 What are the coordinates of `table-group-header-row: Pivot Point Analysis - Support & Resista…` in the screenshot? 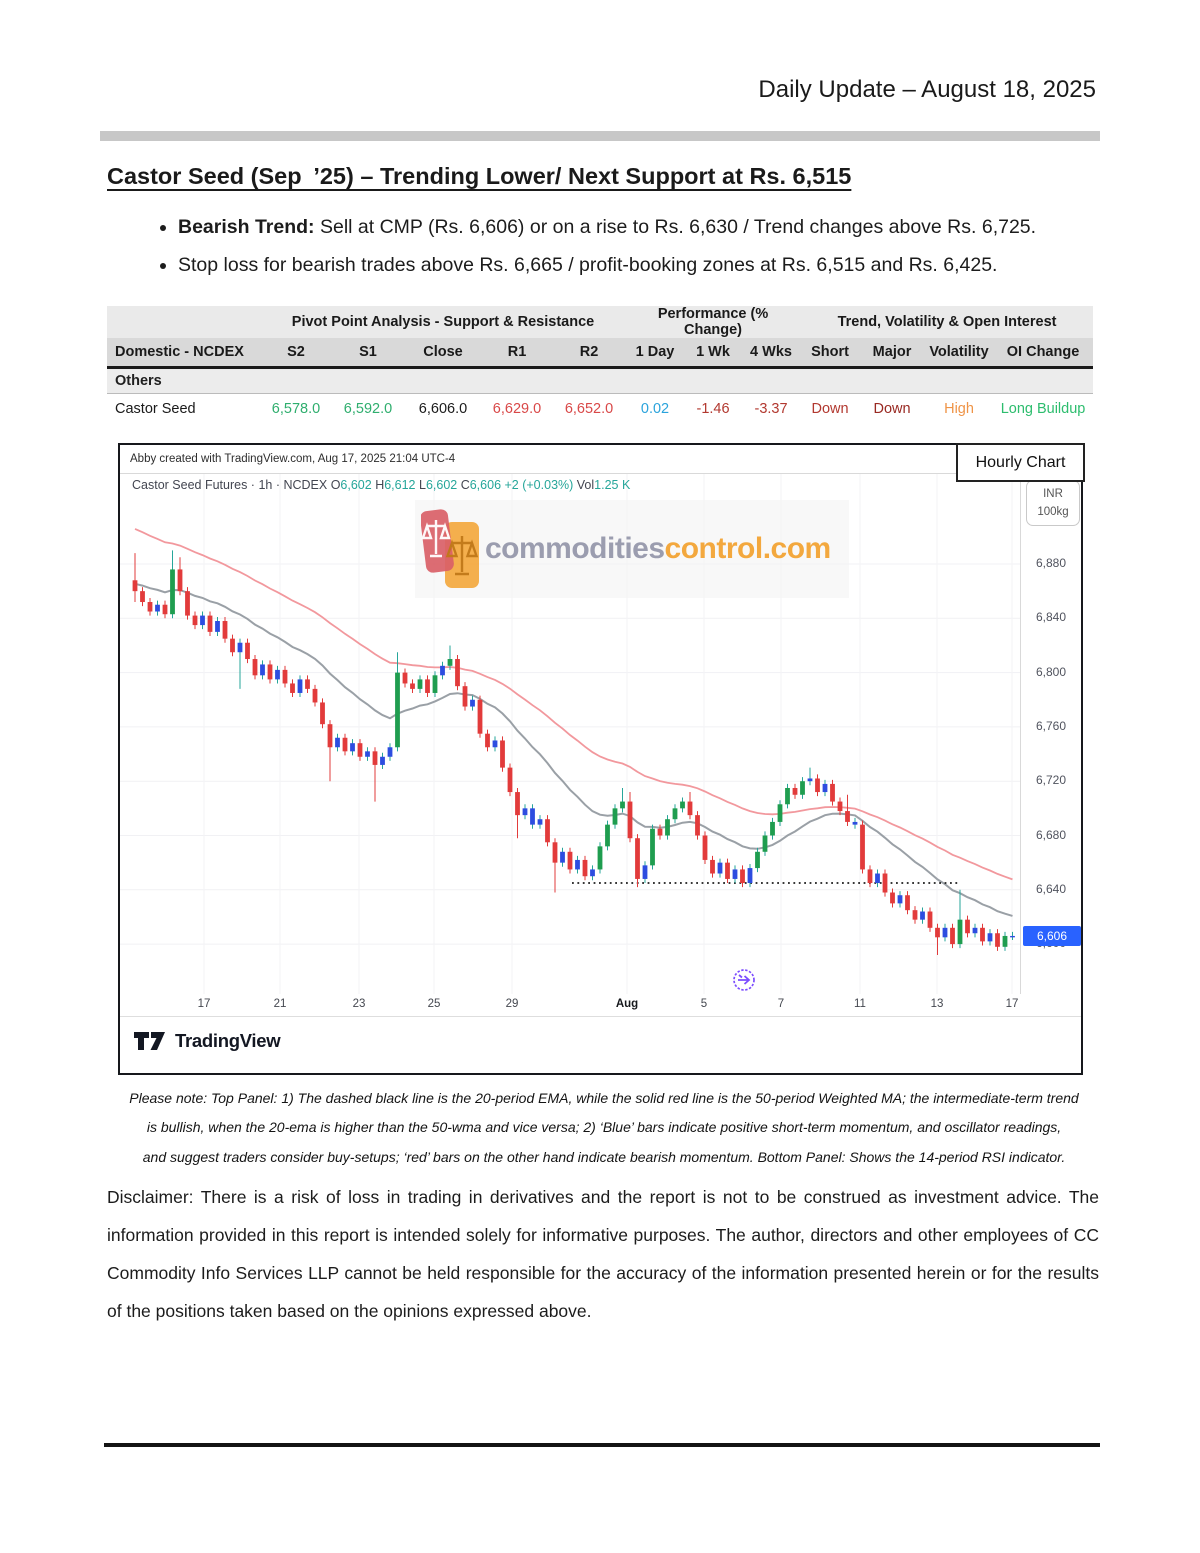 It's located at (600, 322).